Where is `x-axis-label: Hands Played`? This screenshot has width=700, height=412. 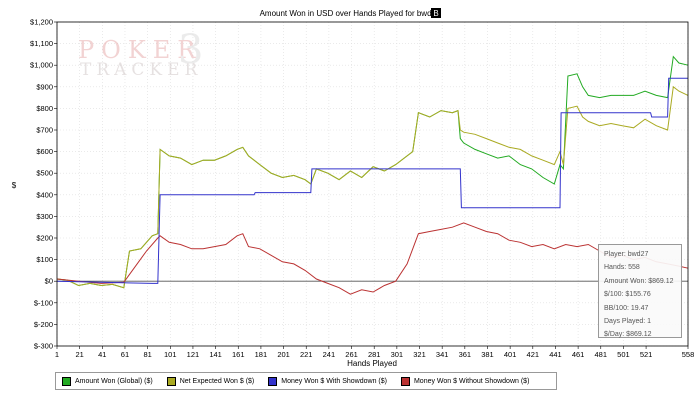
x-axis-label: Hands Played is located at coordinates (372, 363).